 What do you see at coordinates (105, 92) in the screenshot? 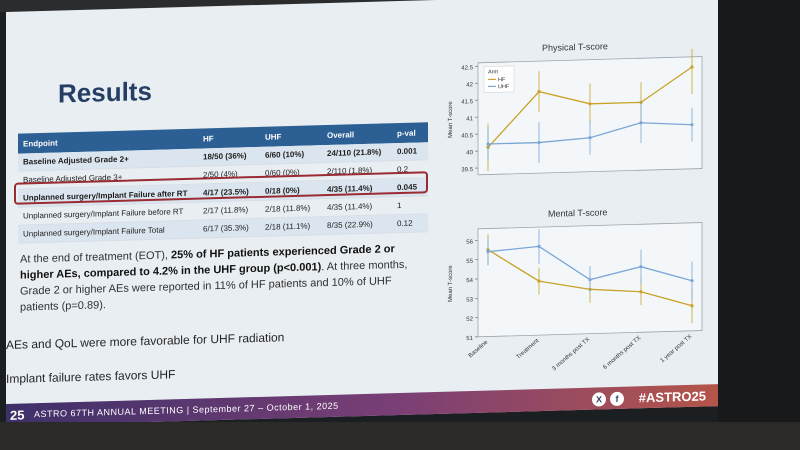
I see `slide-title: Results` at bounding box center [105, 92].